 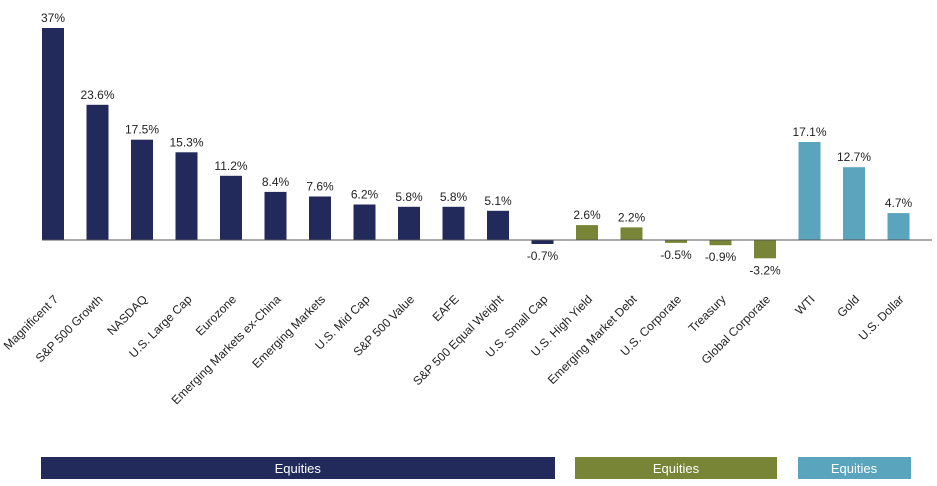 What do you see at coordinates (498, 201) in the screenshot?
I see `data-label: 5.1%` at bounding box center [498, 201].